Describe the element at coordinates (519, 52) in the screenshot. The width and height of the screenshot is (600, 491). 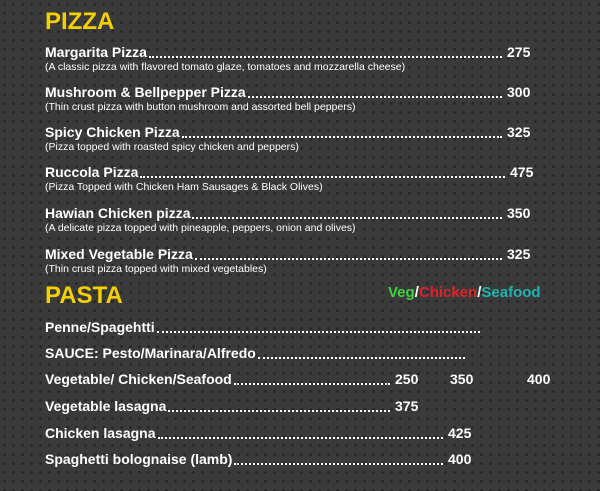
I see `item-price: 275` at that location.